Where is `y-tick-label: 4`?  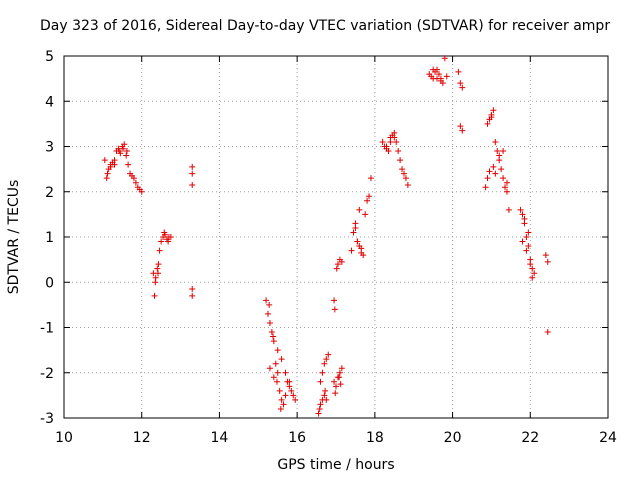 y-tick-label: 4 is located at coordinates (49, 102).